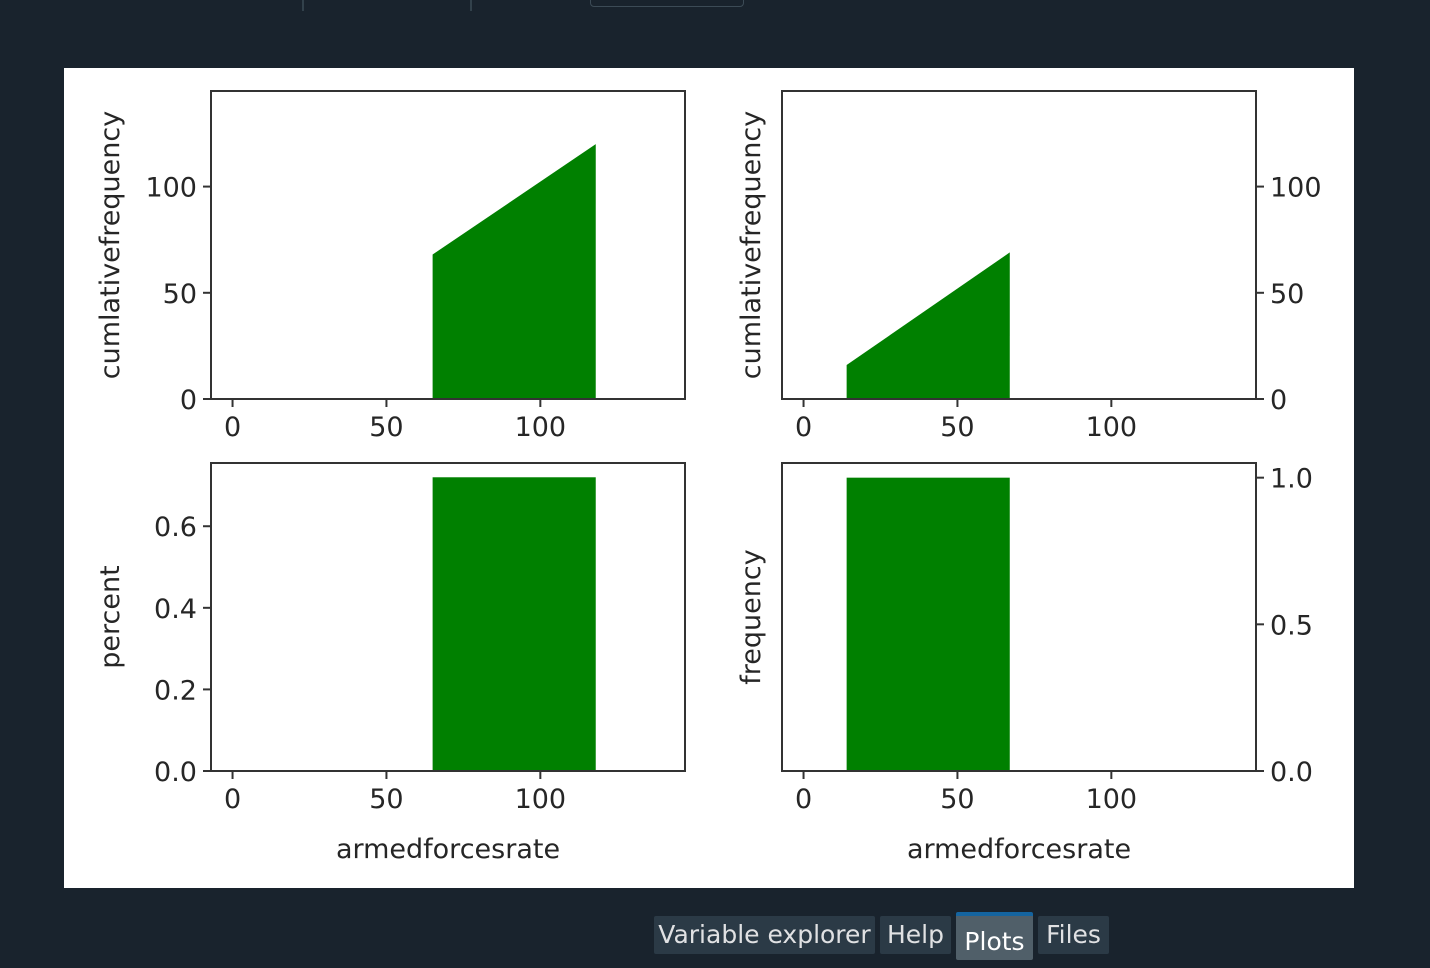 This screenshot has height=968, width=1430. I want to click on y-tick-label: 0.6, so click(175, 527).